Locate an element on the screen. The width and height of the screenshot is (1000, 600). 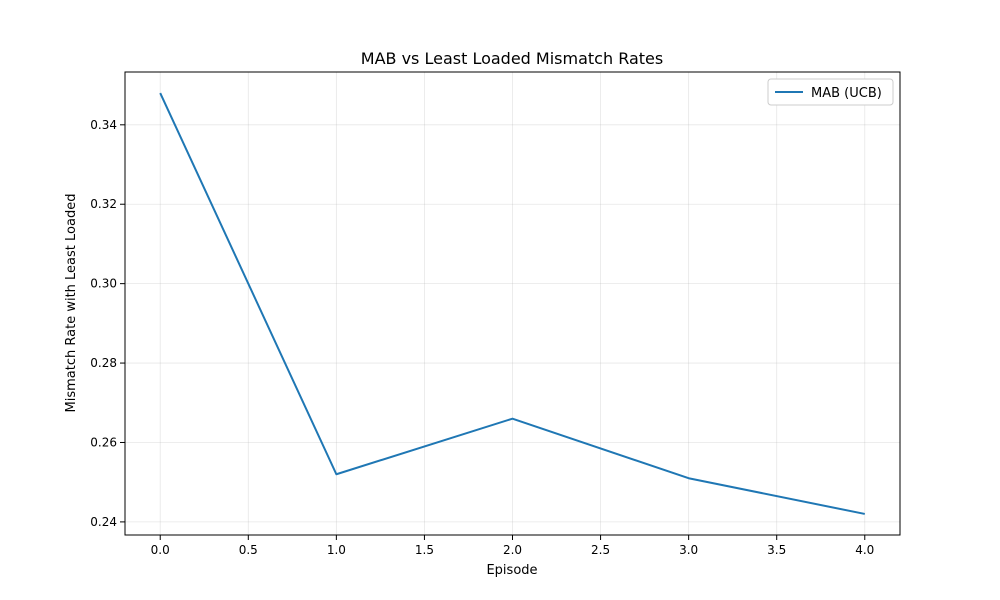
x-tick-label: 1.0 is located at coordinates (336, 550).